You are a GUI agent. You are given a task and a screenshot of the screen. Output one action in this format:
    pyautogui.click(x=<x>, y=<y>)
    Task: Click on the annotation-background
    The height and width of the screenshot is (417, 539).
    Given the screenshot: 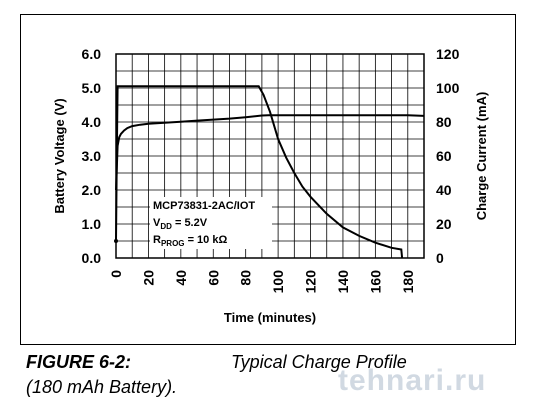 What is the action you would take?
    pyautogui.click(x=211, y=223)
    